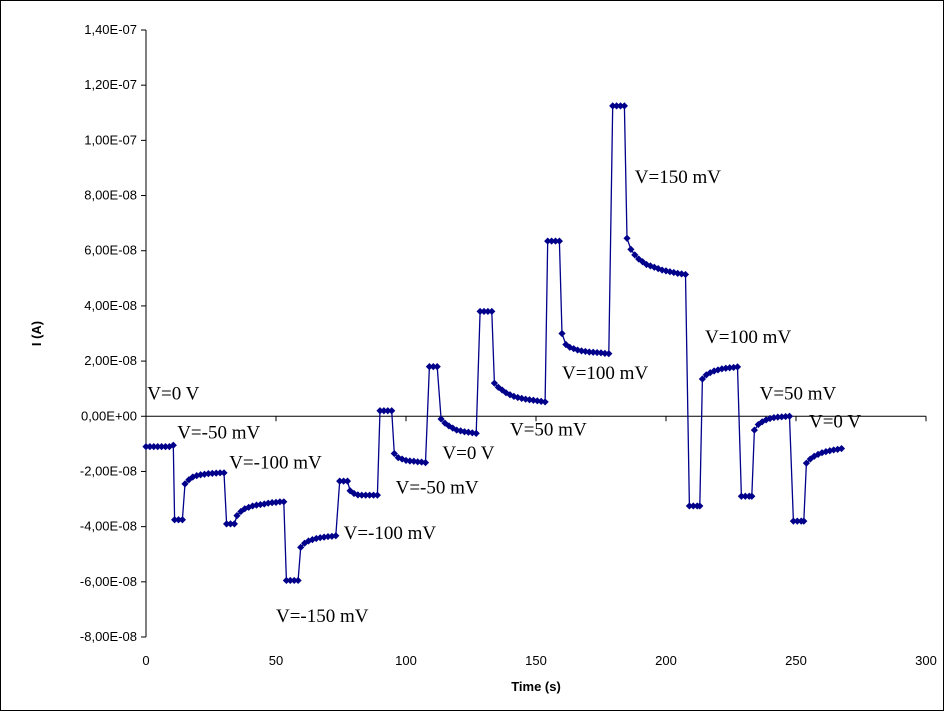  I want to click on voltage-annotation: V=-100 mV, so click(390, 533).